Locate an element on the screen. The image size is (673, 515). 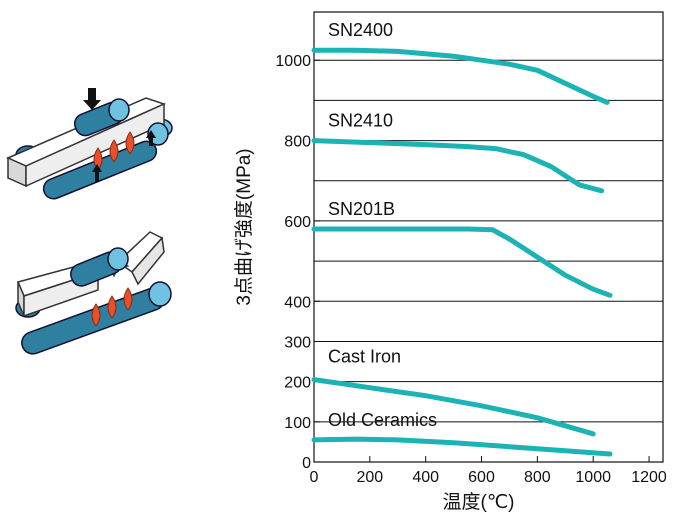
x-tick-label: 800 is located at coordinates (537, 477).